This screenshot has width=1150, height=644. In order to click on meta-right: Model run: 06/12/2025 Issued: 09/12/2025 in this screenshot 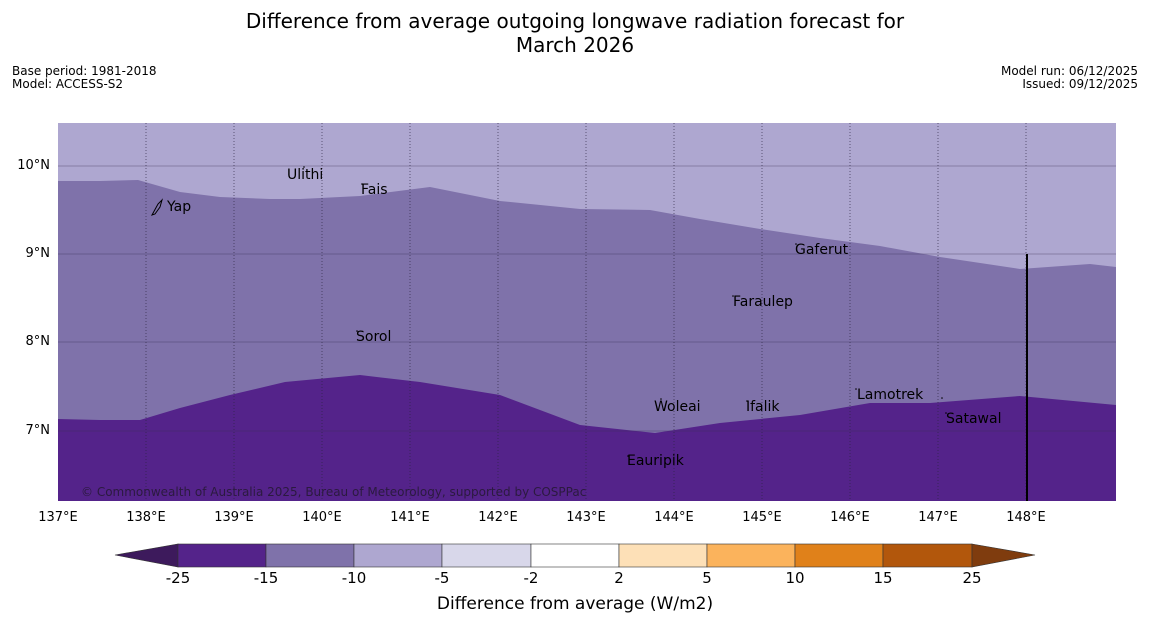, I will do `click(1069, 78)`.